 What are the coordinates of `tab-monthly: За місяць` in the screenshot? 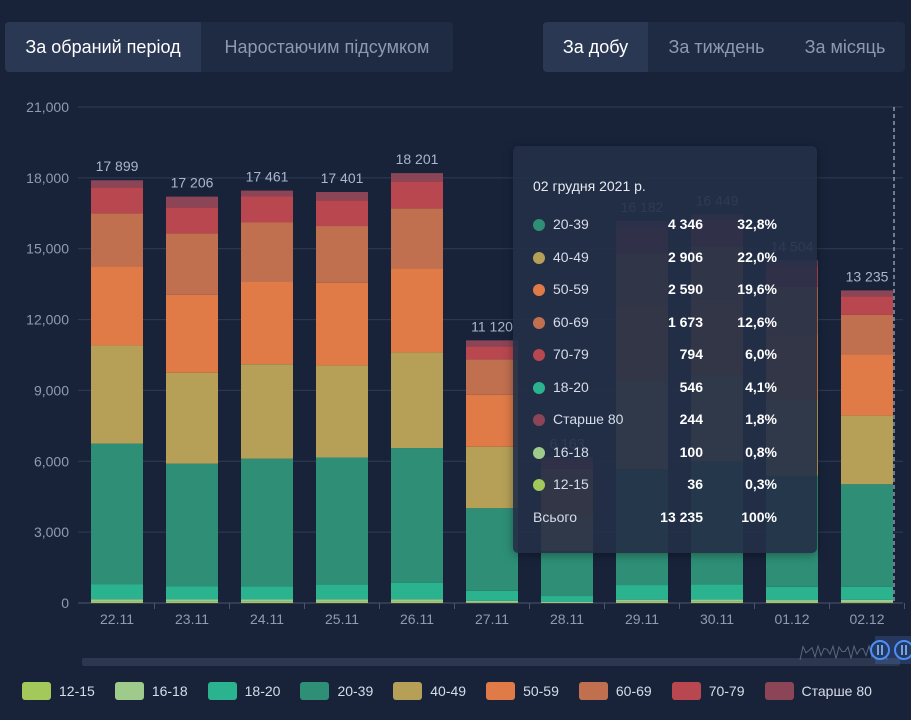 It's located at (845, 46).